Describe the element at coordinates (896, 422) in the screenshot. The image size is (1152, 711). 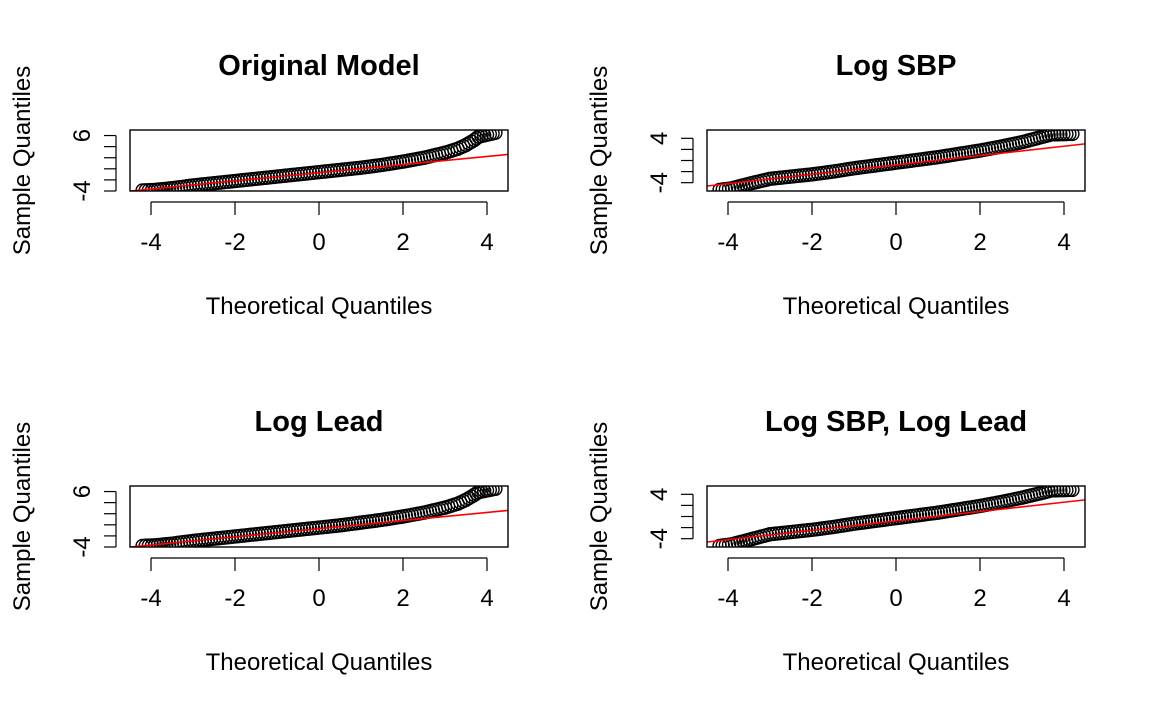
I see `panel-title: Log SBP, Log Lead` at that location.